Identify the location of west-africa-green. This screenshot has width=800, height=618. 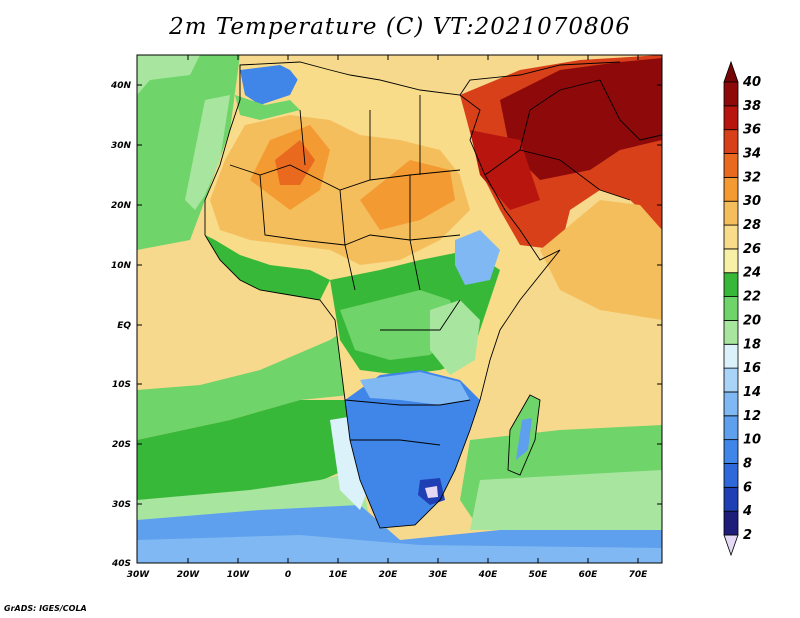
(267, 267).